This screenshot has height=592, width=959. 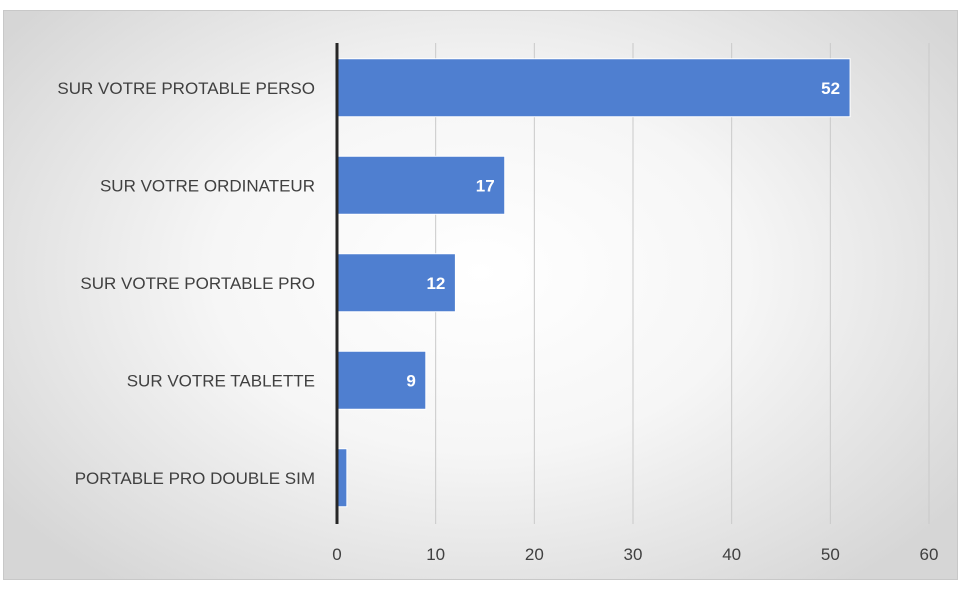 What do you see at coordinates (336, 554) in the screenshot?
I see `x-tick-label-0: 0` at bounding box center [336, 554].